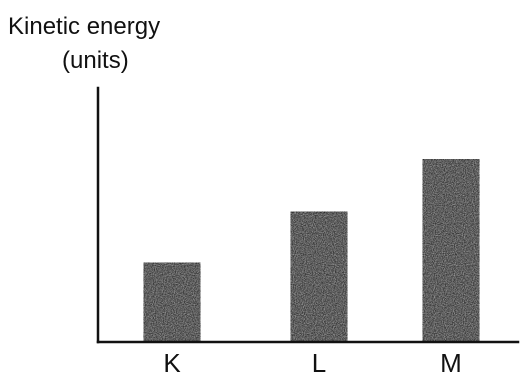 This screenshot has width=524, height=383. What do you see at coordinates (95, 60) in the screenshot?
I see `y-axis-label-line-2: (units)` at bounding box center [95, 60].